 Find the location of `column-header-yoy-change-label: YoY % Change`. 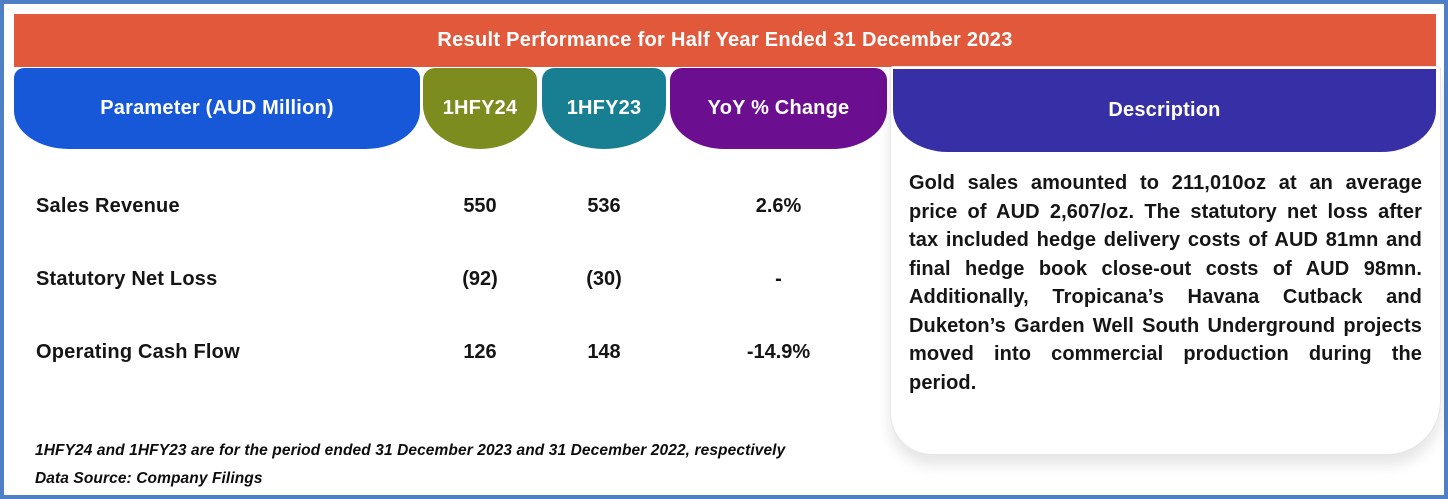

column-header-yoy-change-label: YoY % Change is located at coordinates (778, 108).